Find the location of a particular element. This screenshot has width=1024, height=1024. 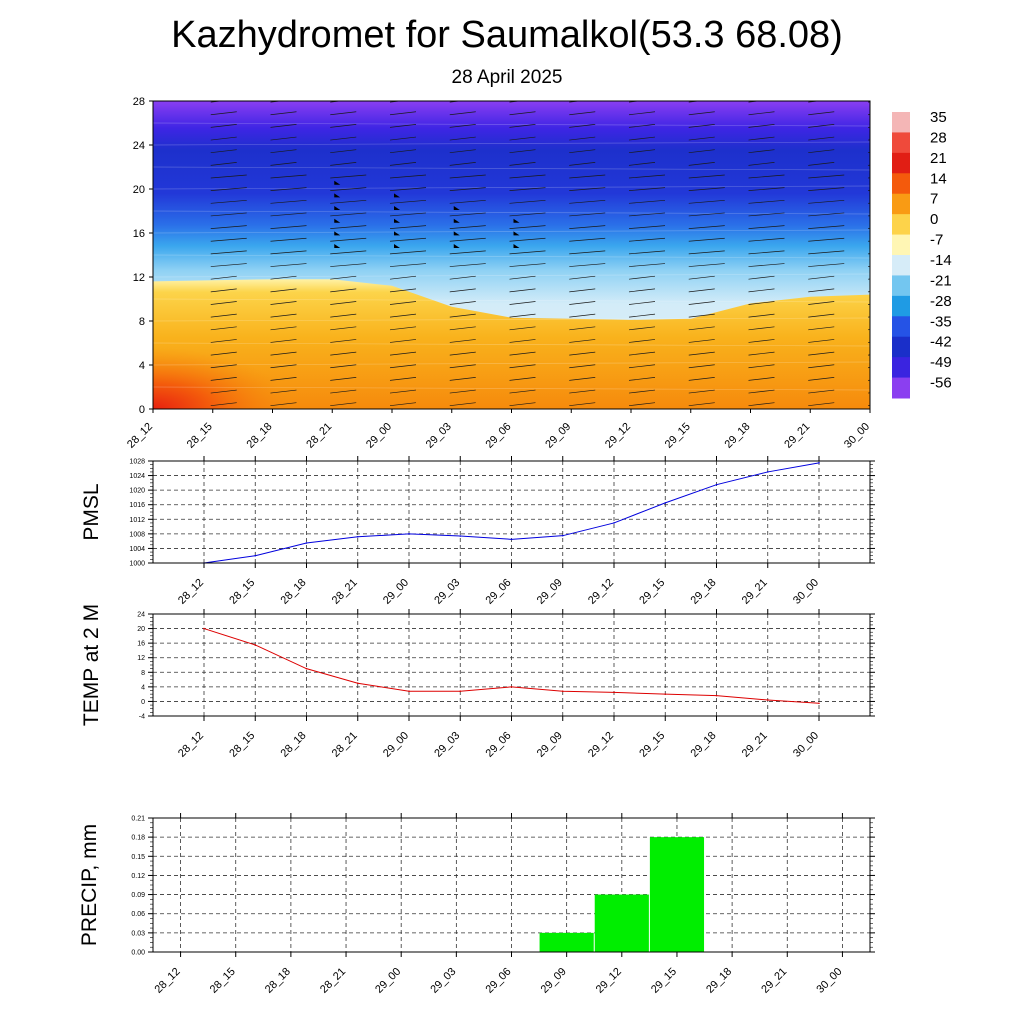

heatmap-ytick-label: 20 is located at coordinates (139, 190).